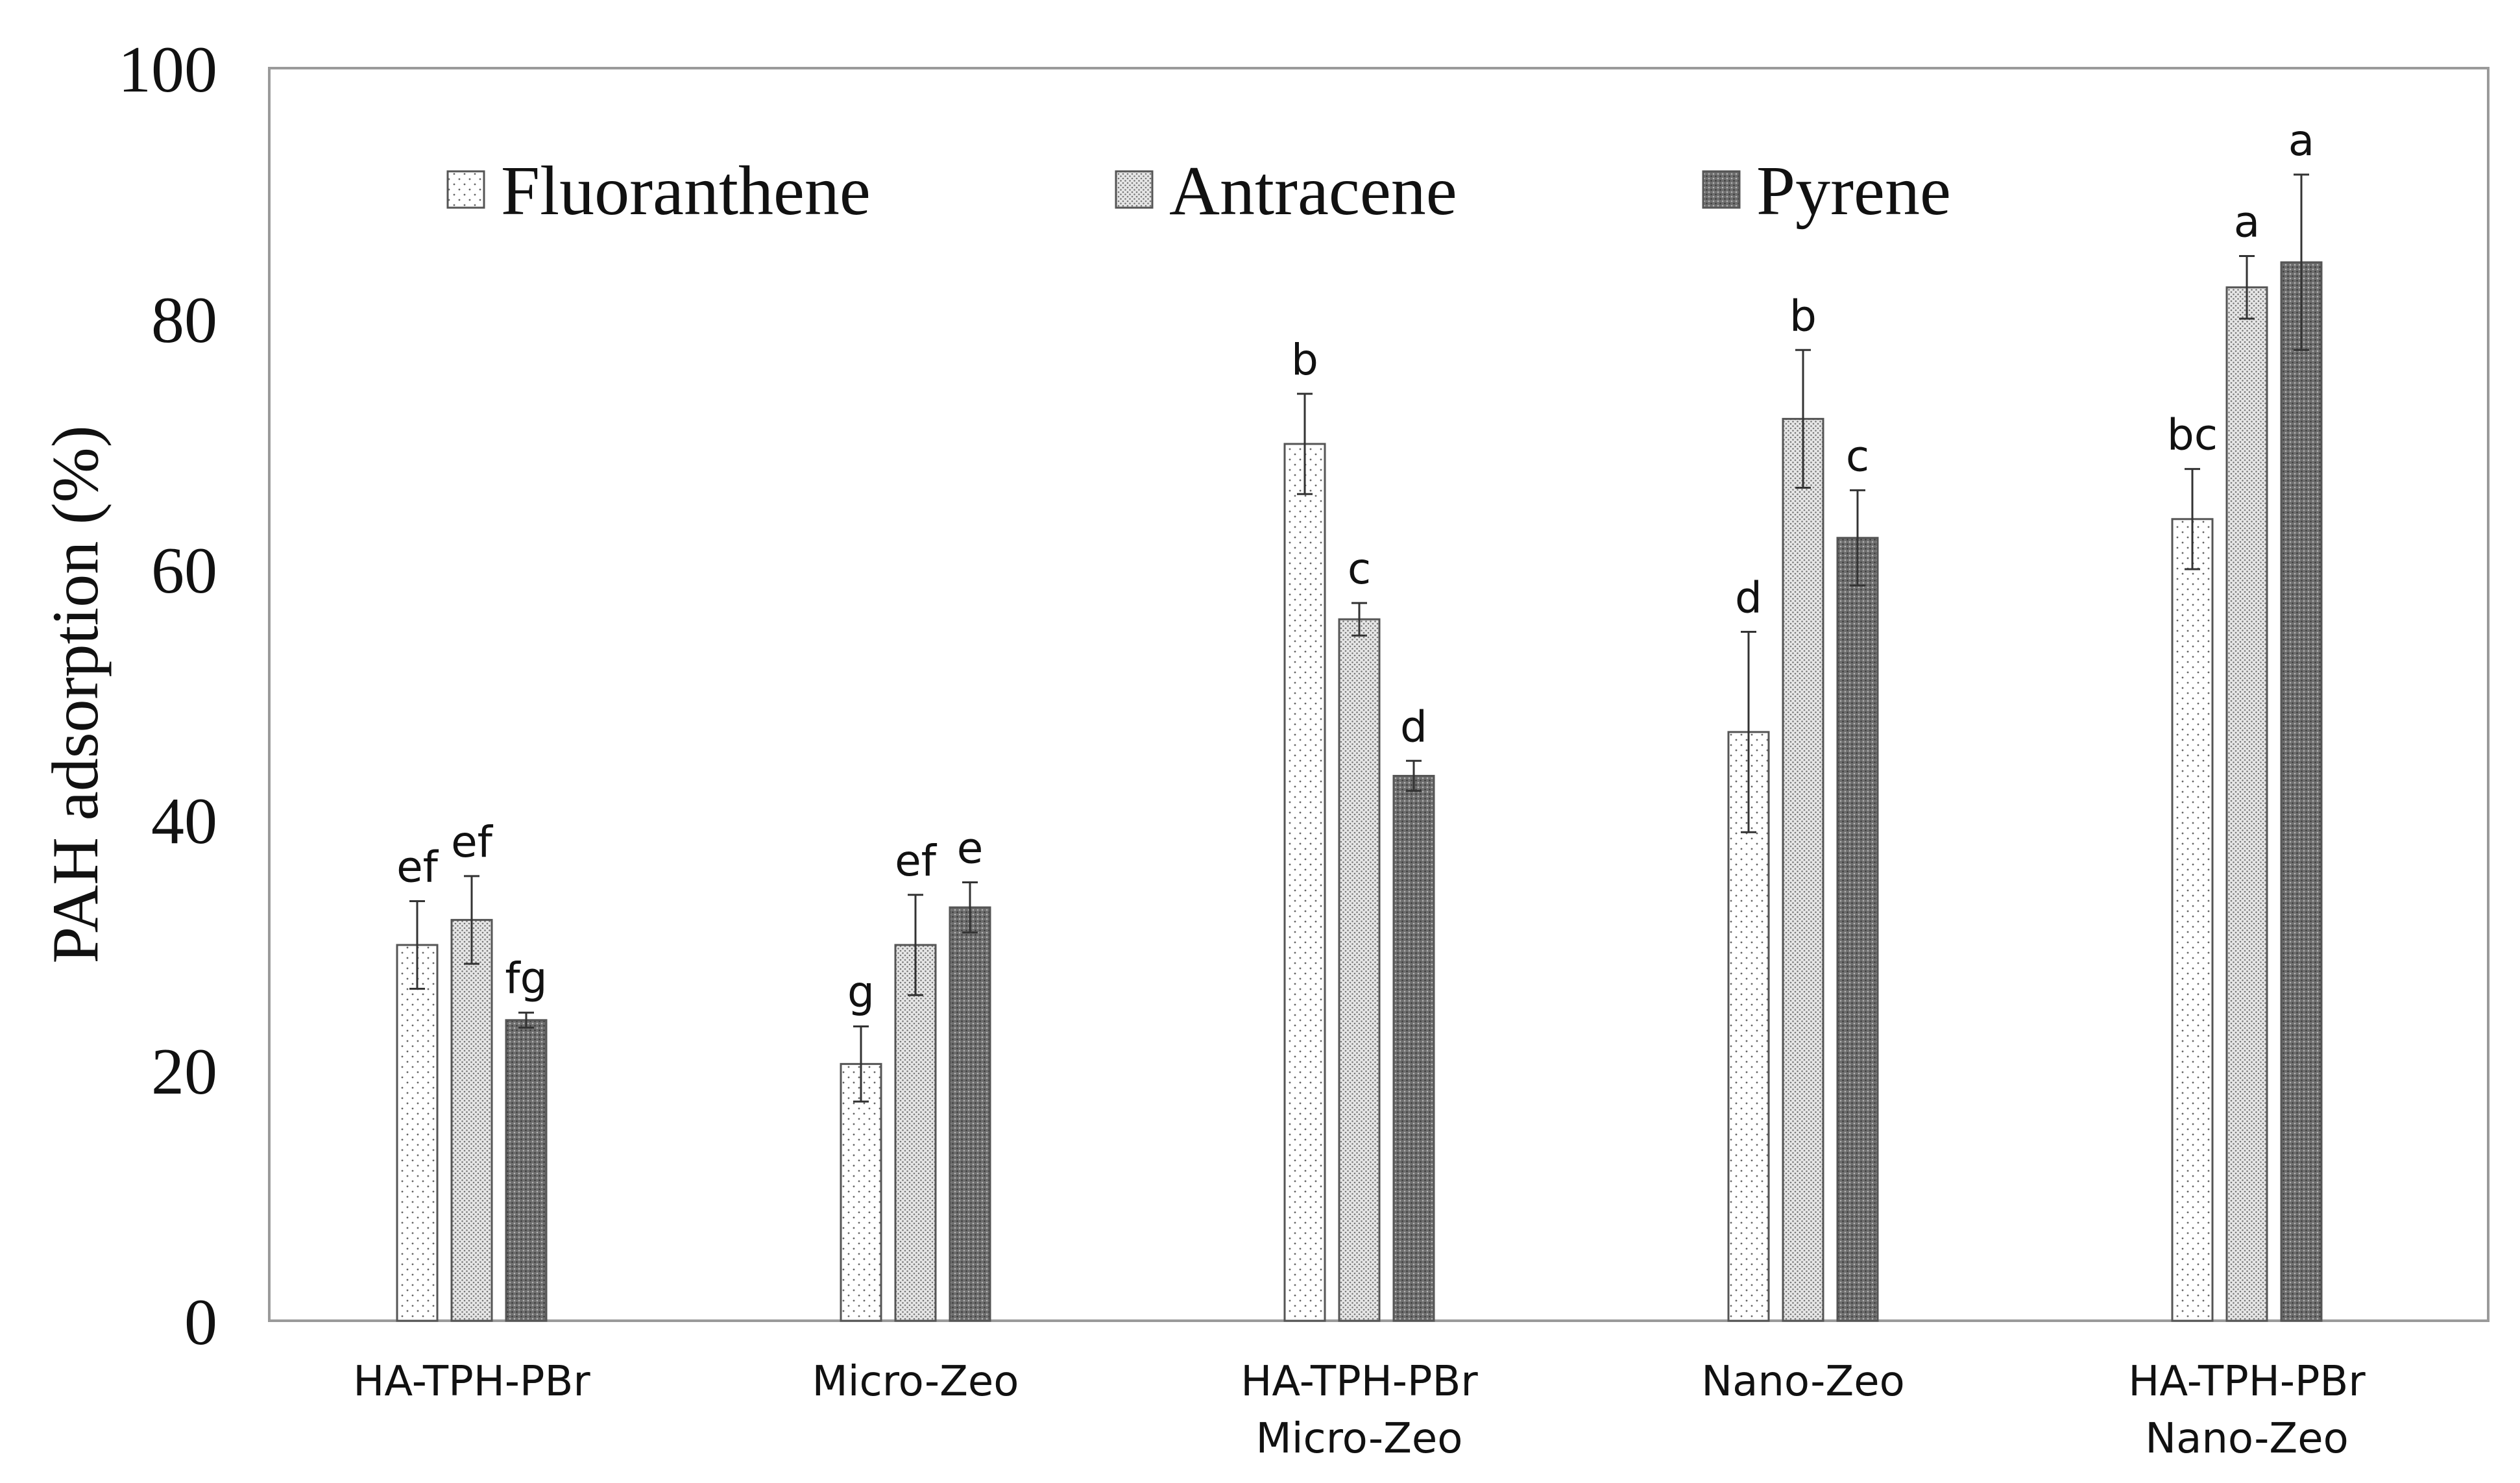 The image size is (2520, 1483). I want to click on x-tick-label-1-line-0: Micro-Zeo, so click(915, 1382).